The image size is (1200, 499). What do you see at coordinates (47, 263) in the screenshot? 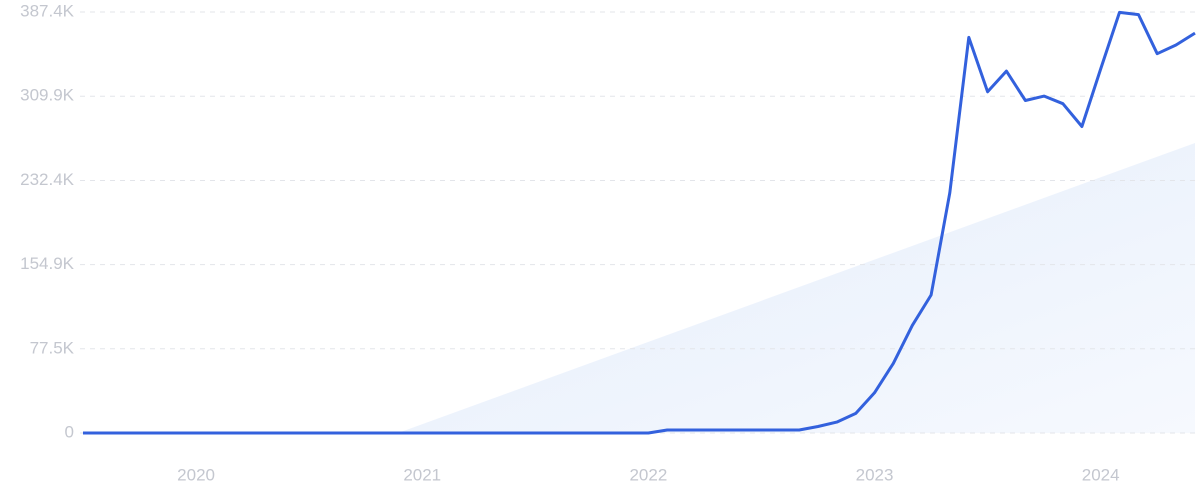
I see `y-tick-label: 154.9K` at bounding box center [47, 263].